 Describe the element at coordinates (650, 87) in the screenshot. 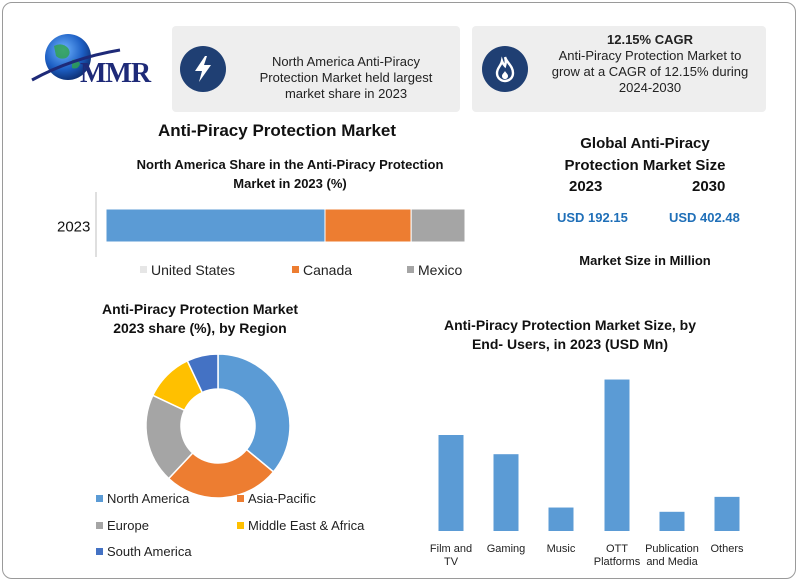

I see `info-line: 2024-2030` at that location.